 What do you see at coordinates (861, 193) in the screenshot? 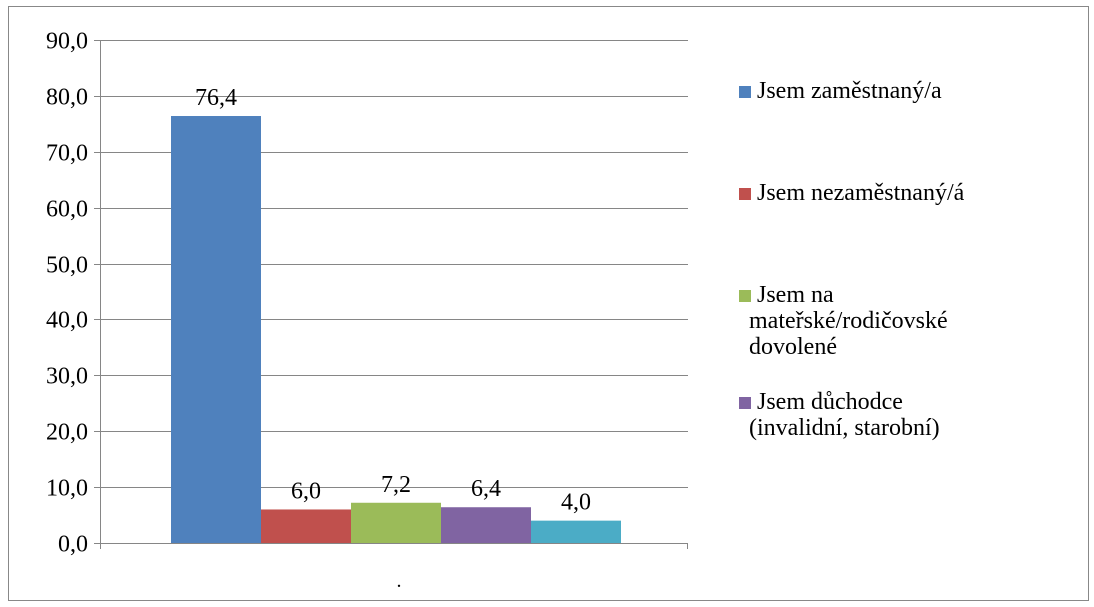
I see `legend-label: Jsem nezaměstnaný/á` at bounding box center [861, 193].